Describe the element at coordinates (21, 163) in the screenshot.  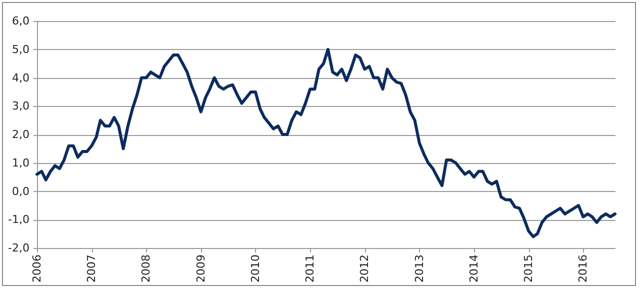
I see `y-tick-label: 1,0` at that location.